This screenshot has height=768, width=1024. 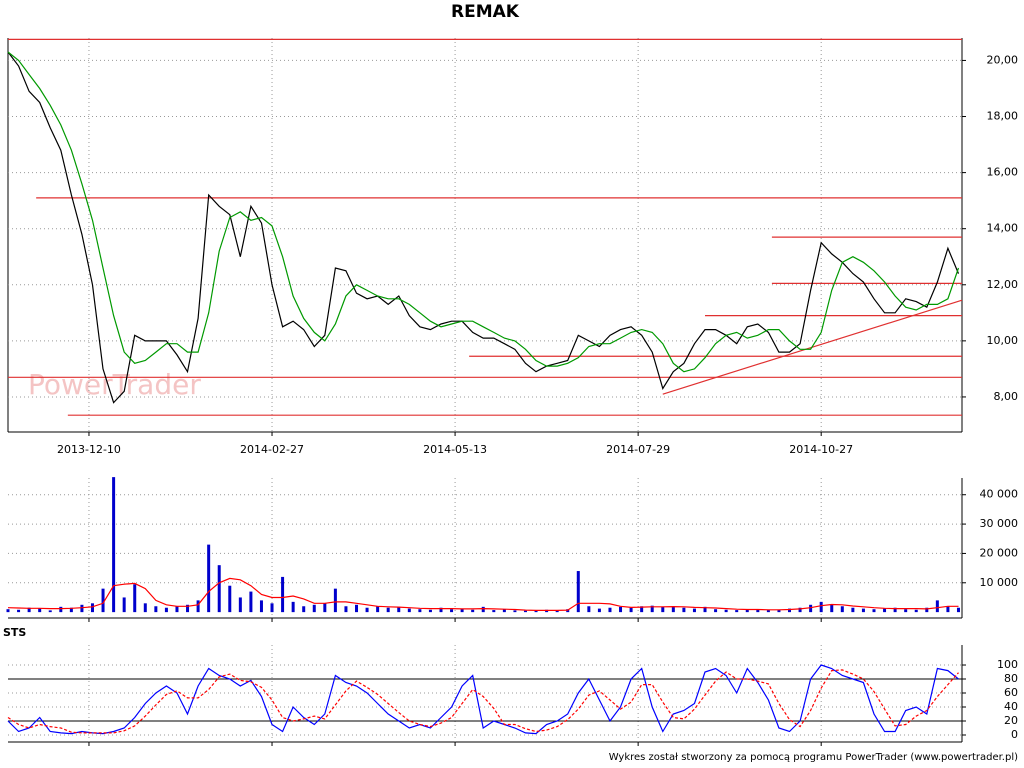 What do you see at coordinates (1003, 340) in the screenshot?
I see `y-tick-label: 10,00` at bounding box center [1003, 340].